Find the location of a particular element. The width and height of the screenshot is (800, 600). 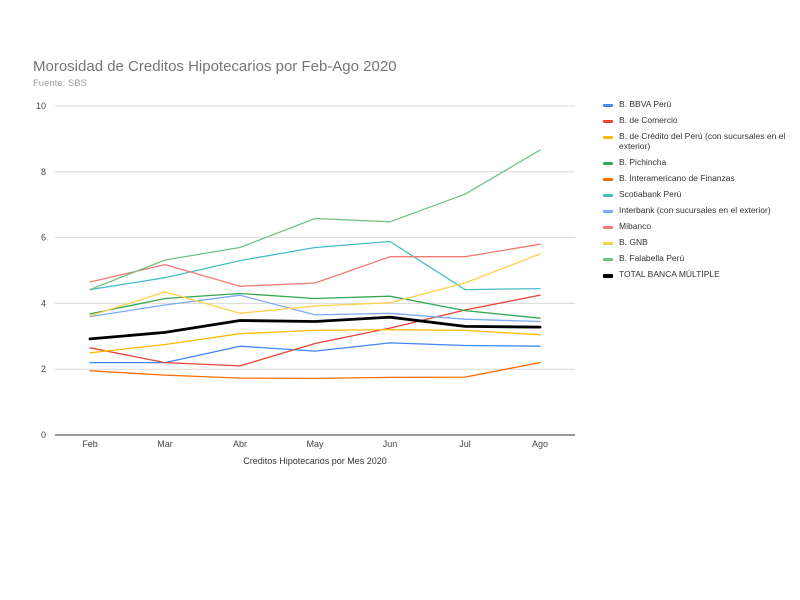

x-tick-label: Mar is located at coordinates (165, 444).